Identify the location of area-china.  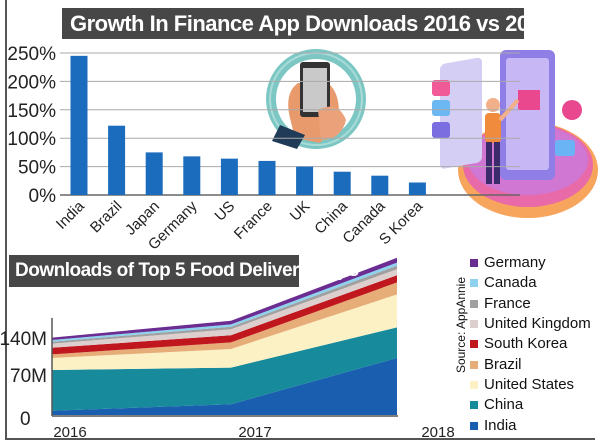
(224, 369).